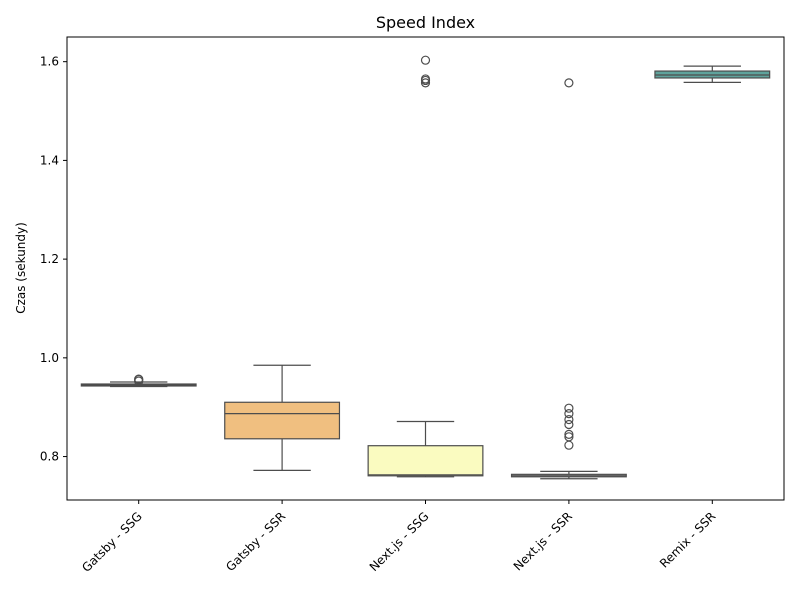 This screenshot has height=600, width=800. What do you see at coordinates (425, 22) in the screenshot?
I see `chart-title: Speed Index` at bounding box center [425, 22].